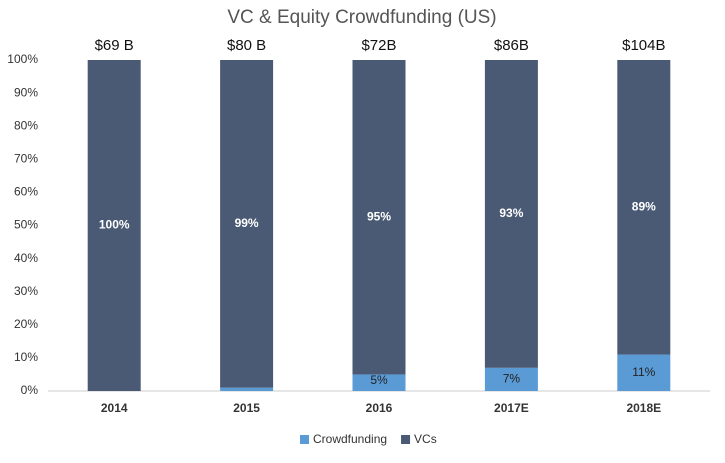  Describe the element at coordinates (114, 45) in the screenshot. I see `total-label: $69 B` at that location.